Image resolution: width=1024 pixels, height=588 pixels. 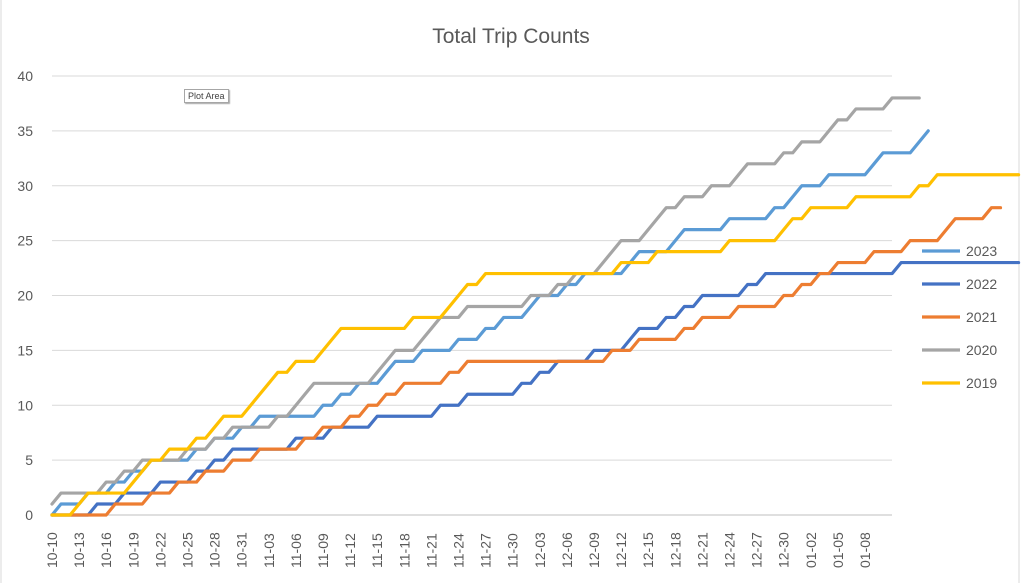 I want to click on legend: 2023 2022 2021 2020 2019, so click(x=959, y=317).